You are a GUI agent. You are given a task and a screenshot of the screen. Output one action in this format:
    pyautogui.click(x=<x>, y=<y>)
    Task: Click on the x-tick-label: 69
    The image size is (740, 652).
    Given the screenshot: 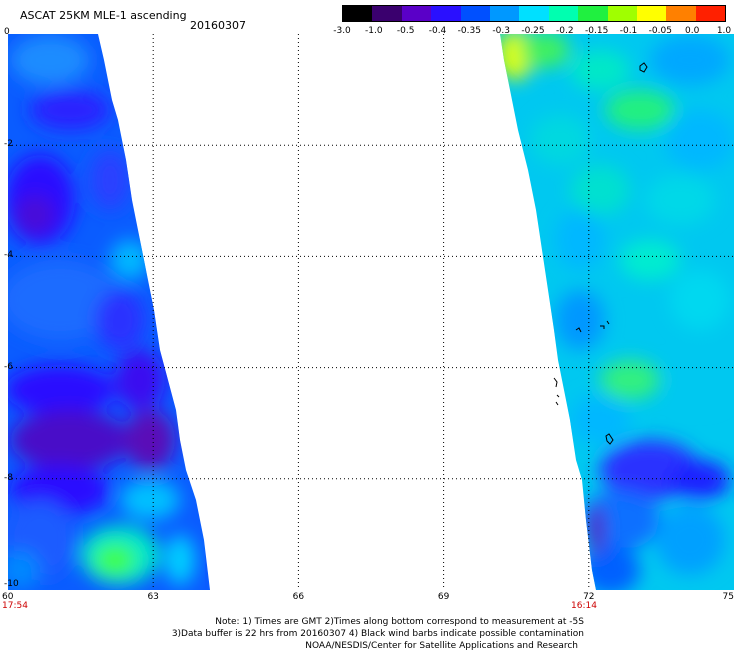 What is the action you would take?
    pyautogui.click(x=443, y=597)
    